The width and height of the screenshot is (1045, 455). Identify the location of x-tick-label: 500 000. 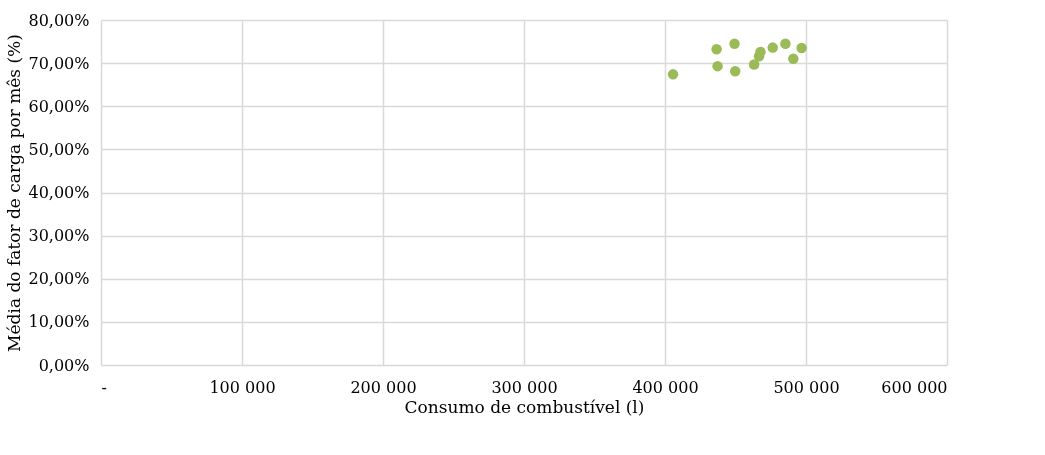
(806, 387).